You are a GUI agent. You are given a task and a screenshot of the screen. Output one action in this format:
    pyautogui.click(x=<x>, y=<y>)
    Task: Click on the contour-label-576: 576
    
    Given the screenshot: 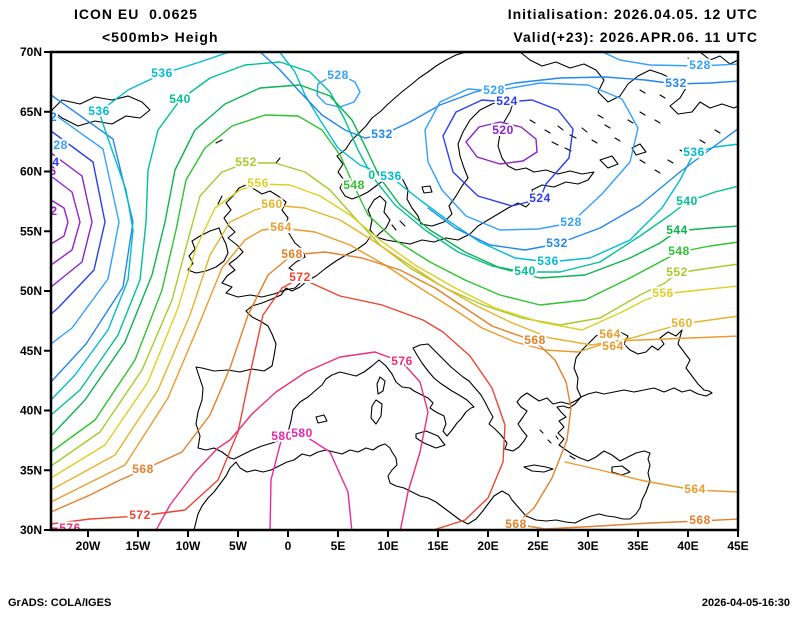 What is the action you would take?
    pyautogui.click(x=70, y=528)
    